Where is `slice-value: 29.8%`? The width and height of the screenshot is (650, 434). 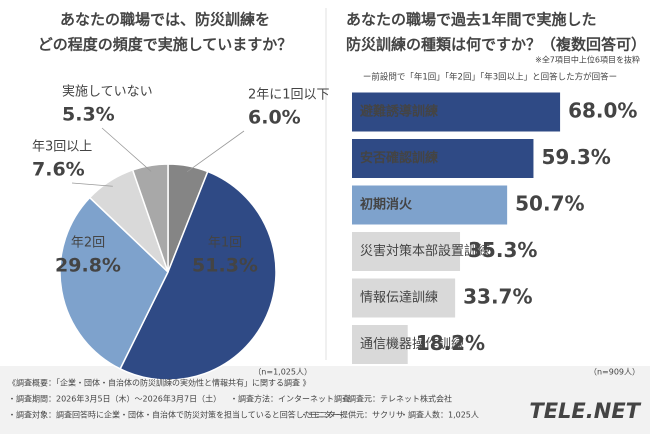 slice-value: 29.8% is located at coordinates (88, 266).